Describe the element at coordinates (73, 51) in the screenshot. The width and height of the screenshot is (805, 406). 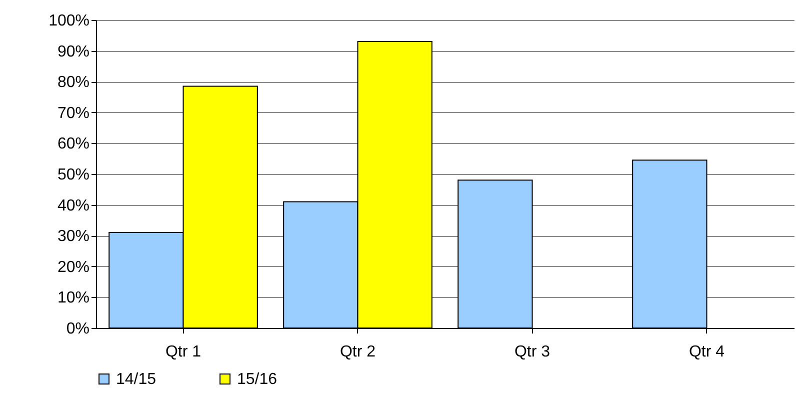
I see `y-tick-label: 90%` at that location.